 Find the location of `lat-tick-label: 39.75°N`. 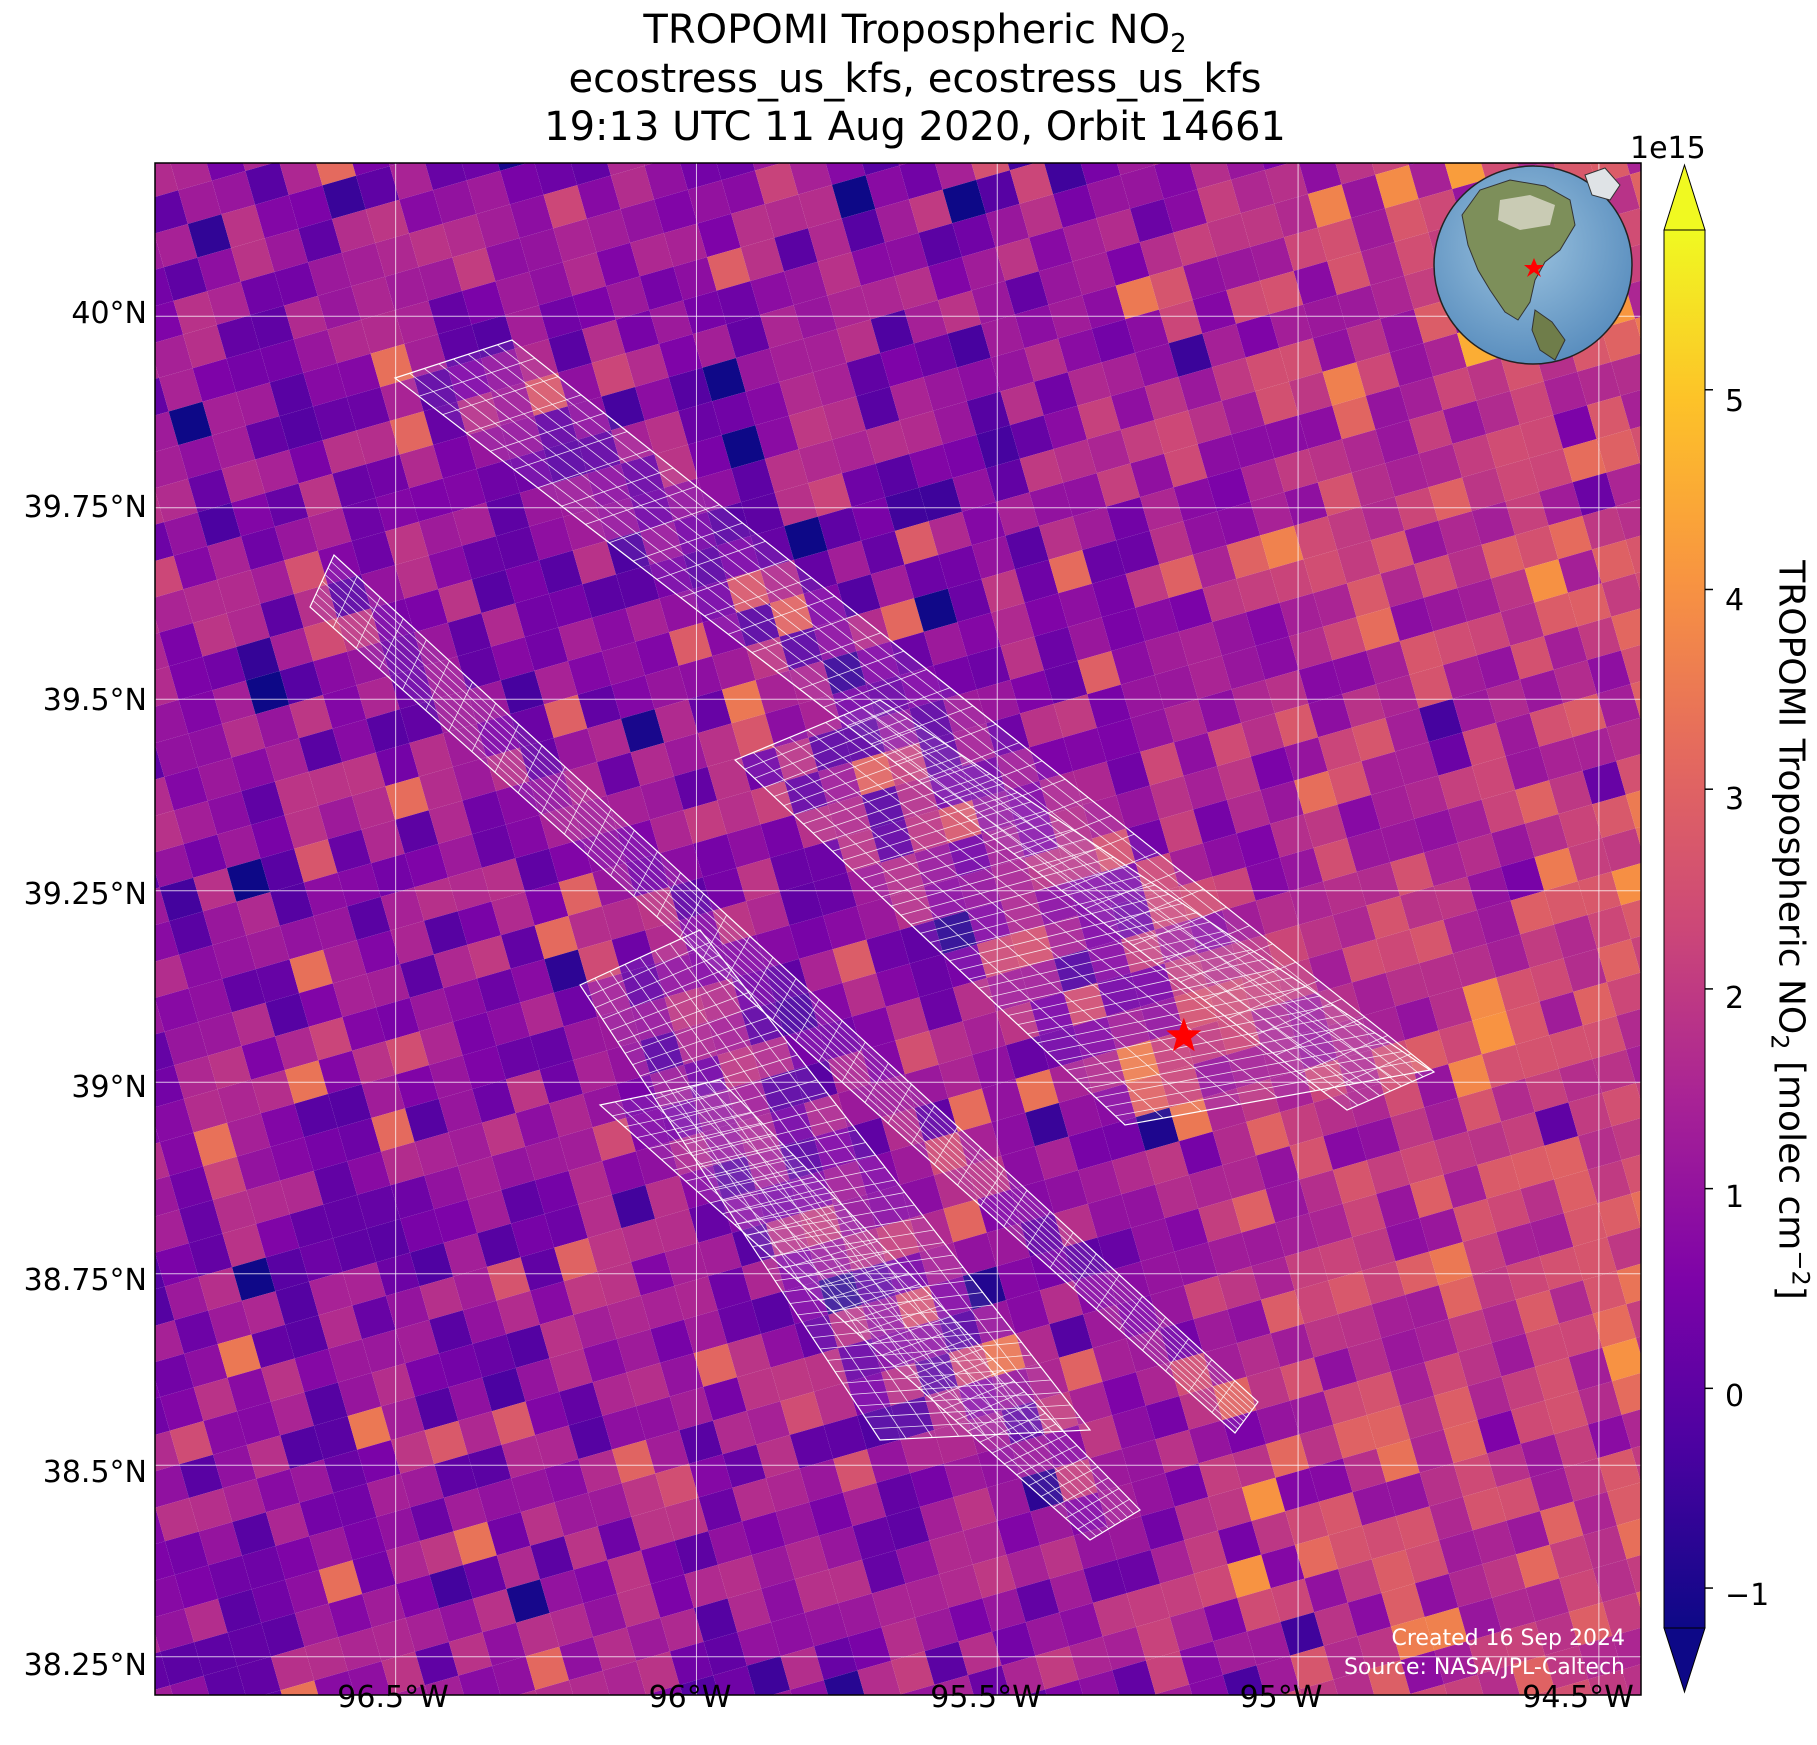

lat-tick-label: 39.75°N is located at coordinates (85, 507).